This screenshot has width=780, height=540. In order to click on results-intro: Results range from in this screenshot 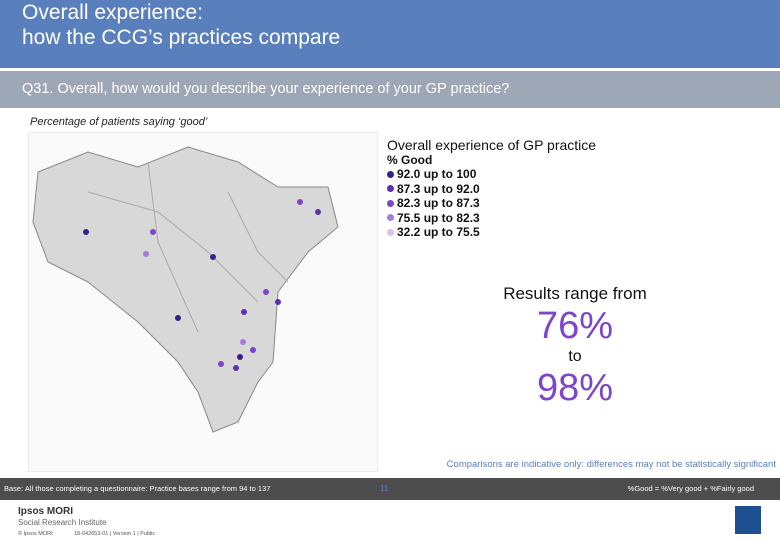, I will do `click(575, 293)`.